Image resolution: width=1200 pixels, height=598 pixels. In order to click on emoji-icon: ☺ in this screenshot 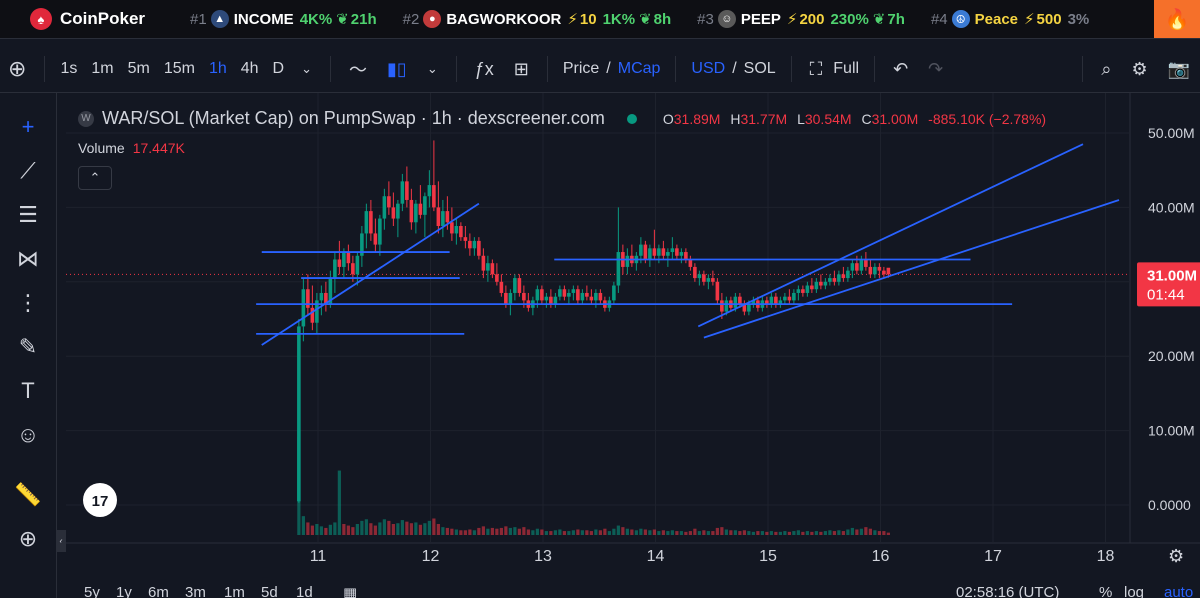, I will do `click(28, 434)`.